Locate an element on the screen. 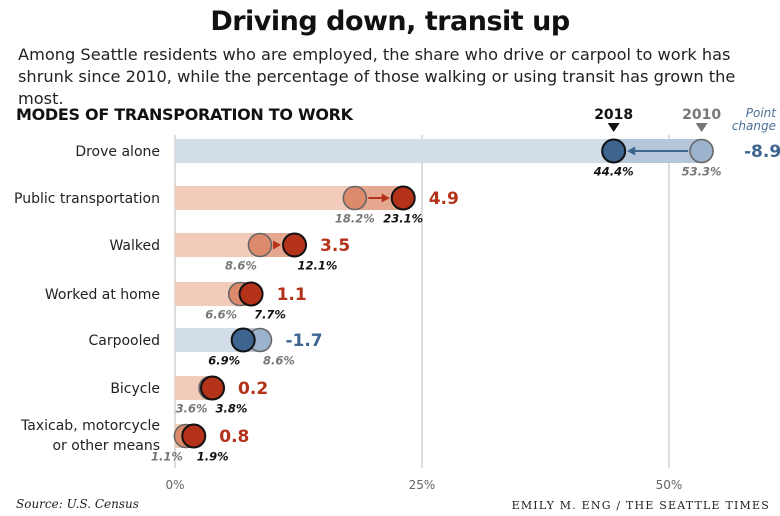 The image size is (780, 516). category-label-5: Bicycle is located at coordinates (135, 389).